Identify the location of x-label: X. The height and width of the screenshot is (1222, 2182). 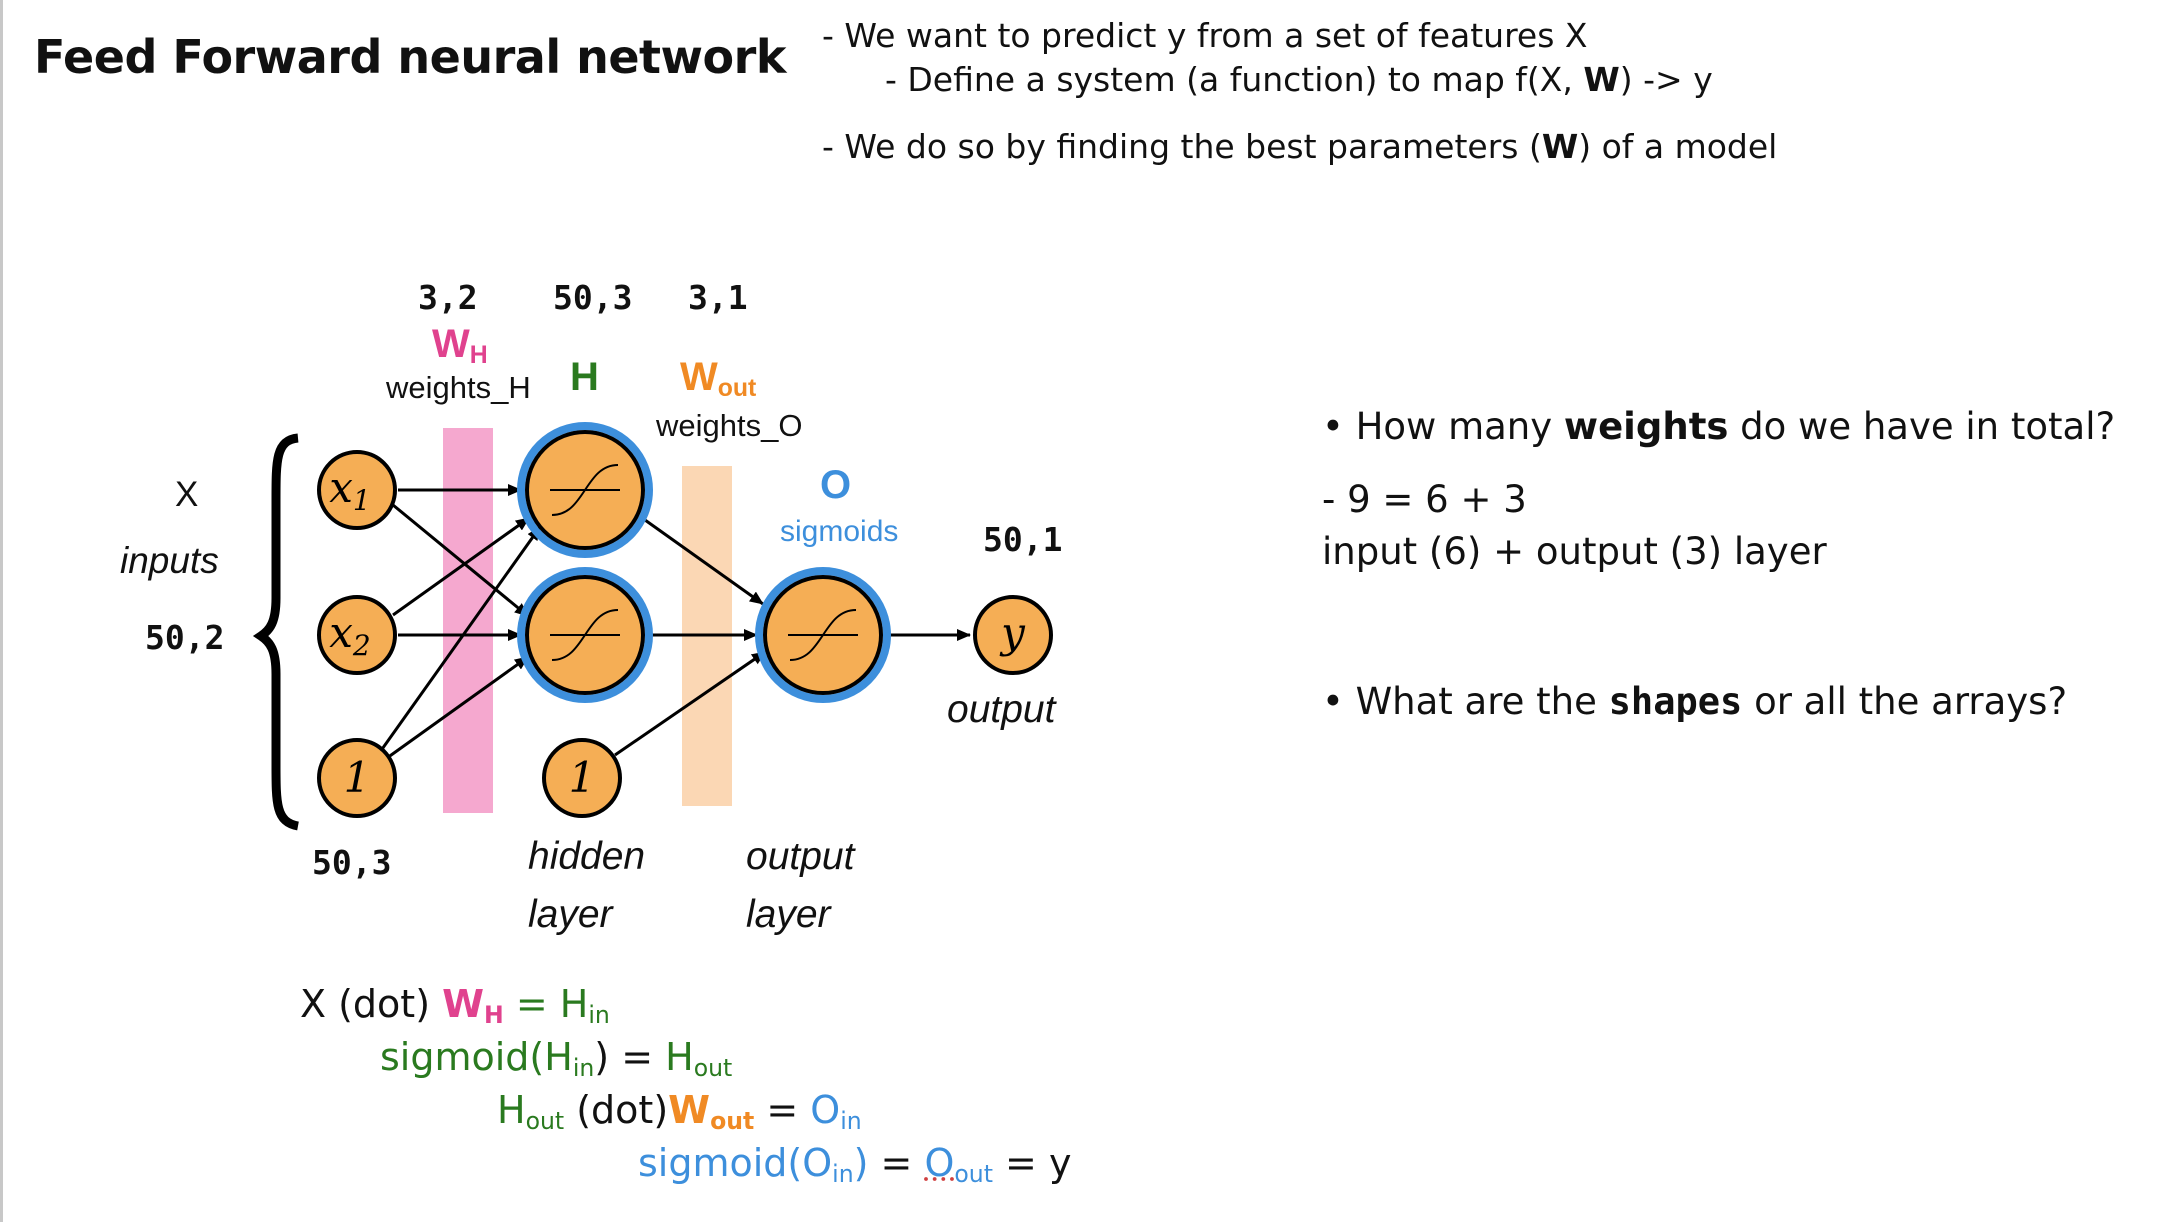
(187, 494).